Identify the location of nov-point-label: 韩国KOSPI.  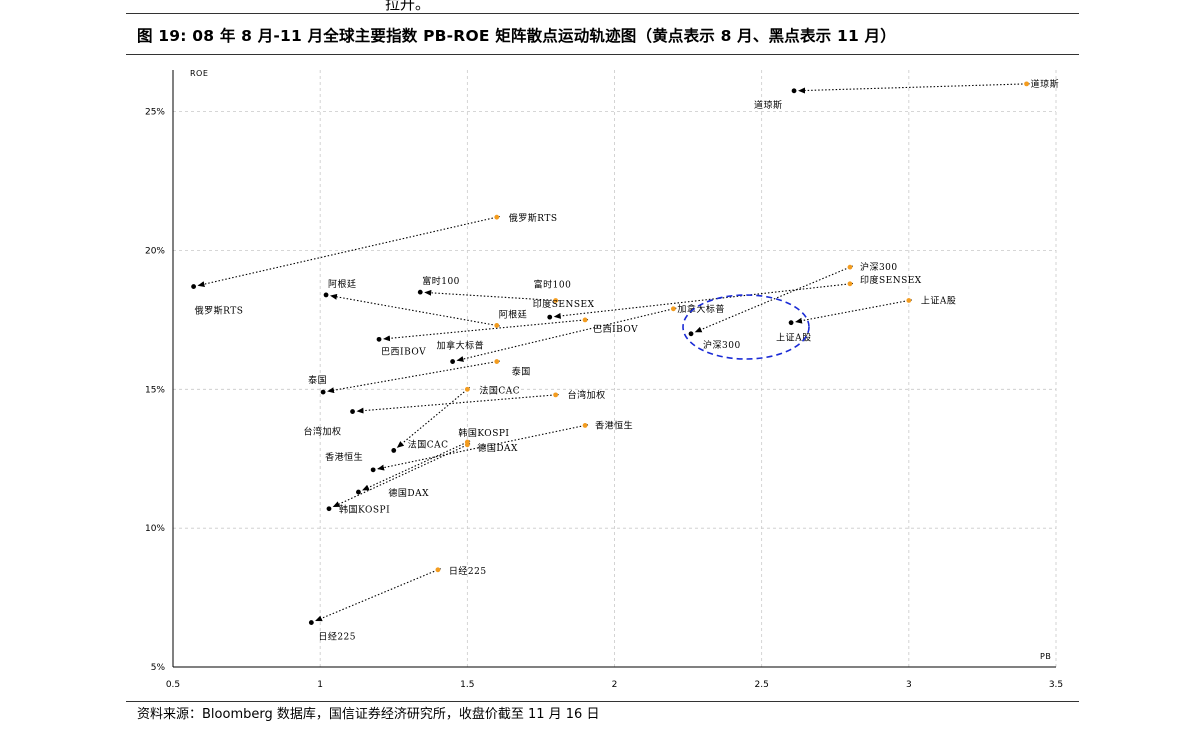
(364, 510).